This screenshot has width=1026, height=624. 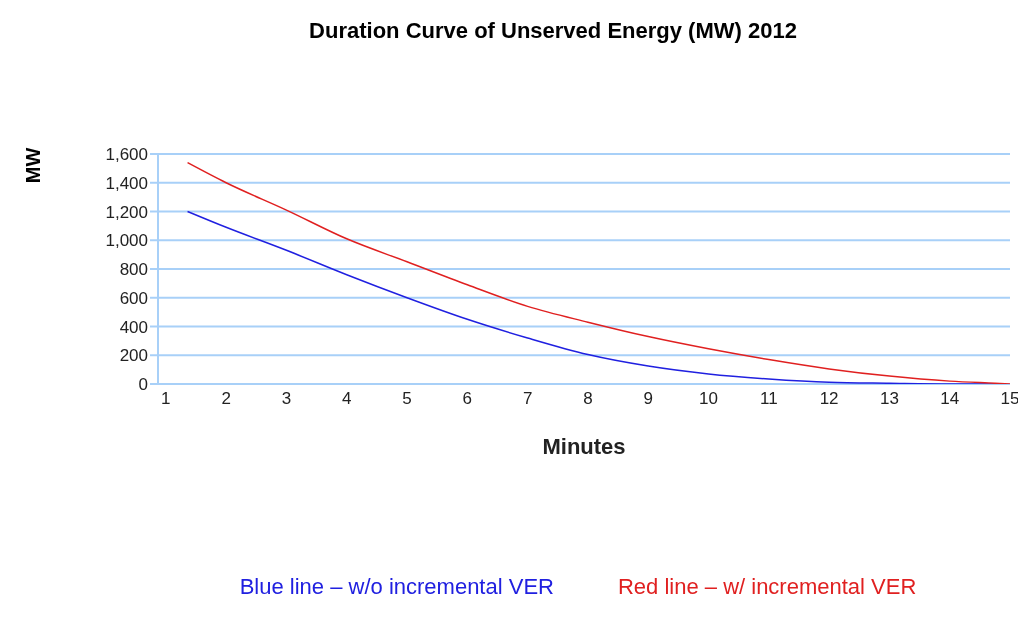 What do you see at coordinates (407, 399) in the screenshot?
I see `x-tick-label: 5` at bounding box center [407, 399].